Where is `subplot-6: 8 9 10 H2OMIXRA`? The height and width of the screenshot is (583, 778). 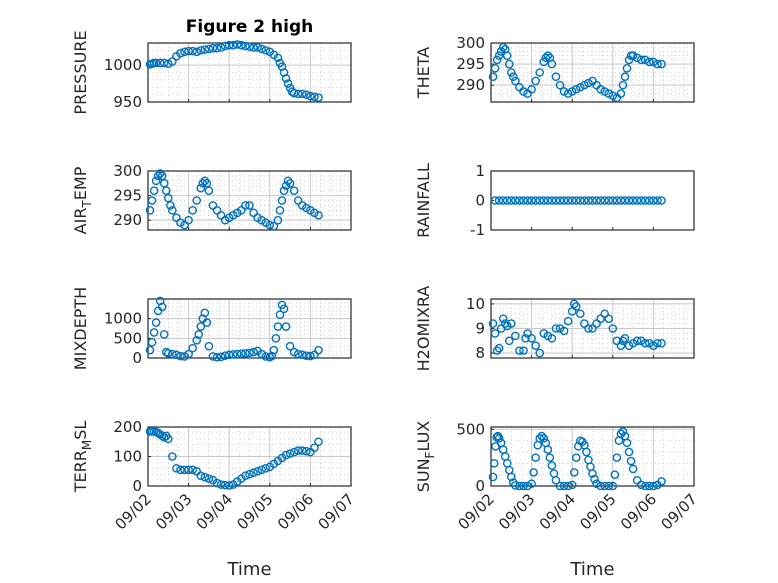
subplot-6: 8 9 10 H2OMIXRA is located at coordinates (554, 328).